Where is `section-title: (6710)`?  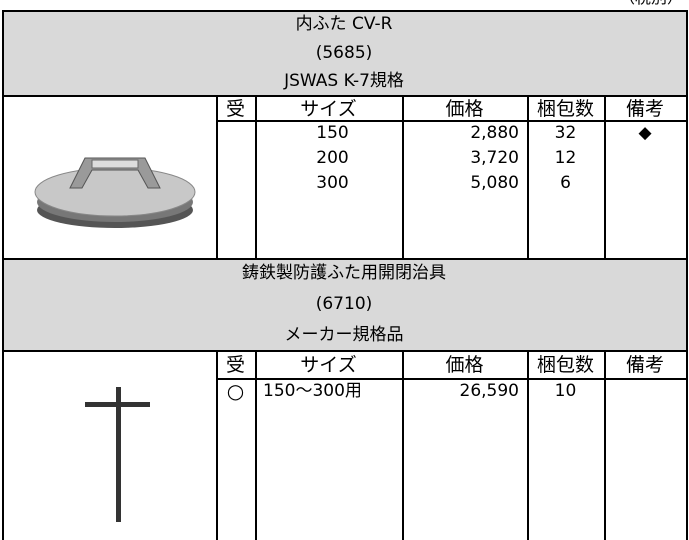
section-title: (6710) is located at coordinates (344, 304).